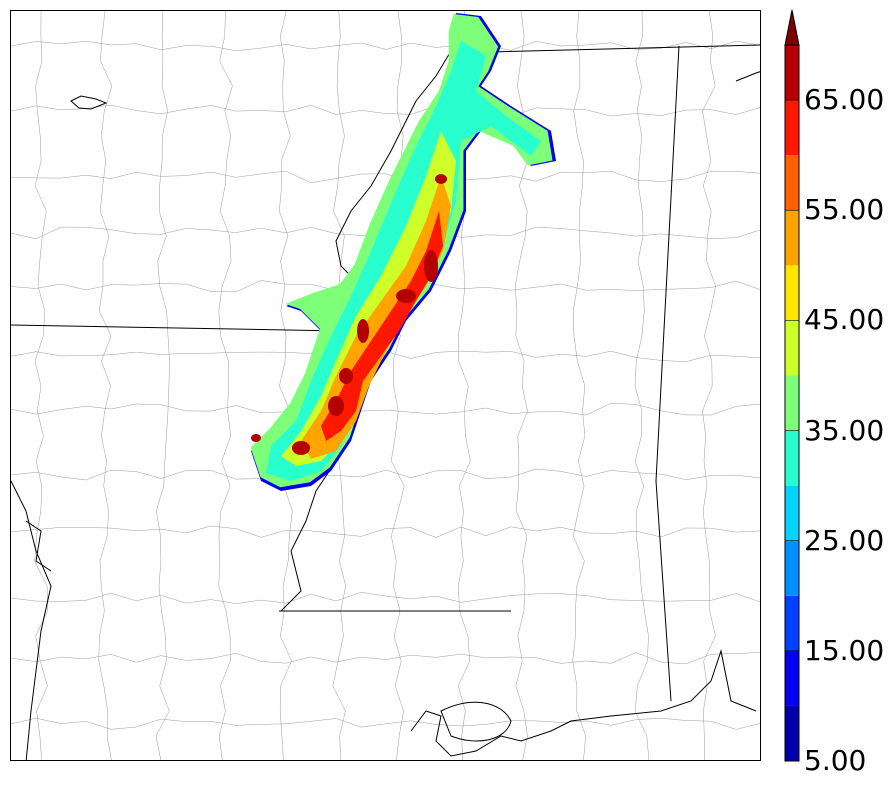 The width and height of the screenshot is (894, 785). I want to click on la-coast, so click(583, 703).